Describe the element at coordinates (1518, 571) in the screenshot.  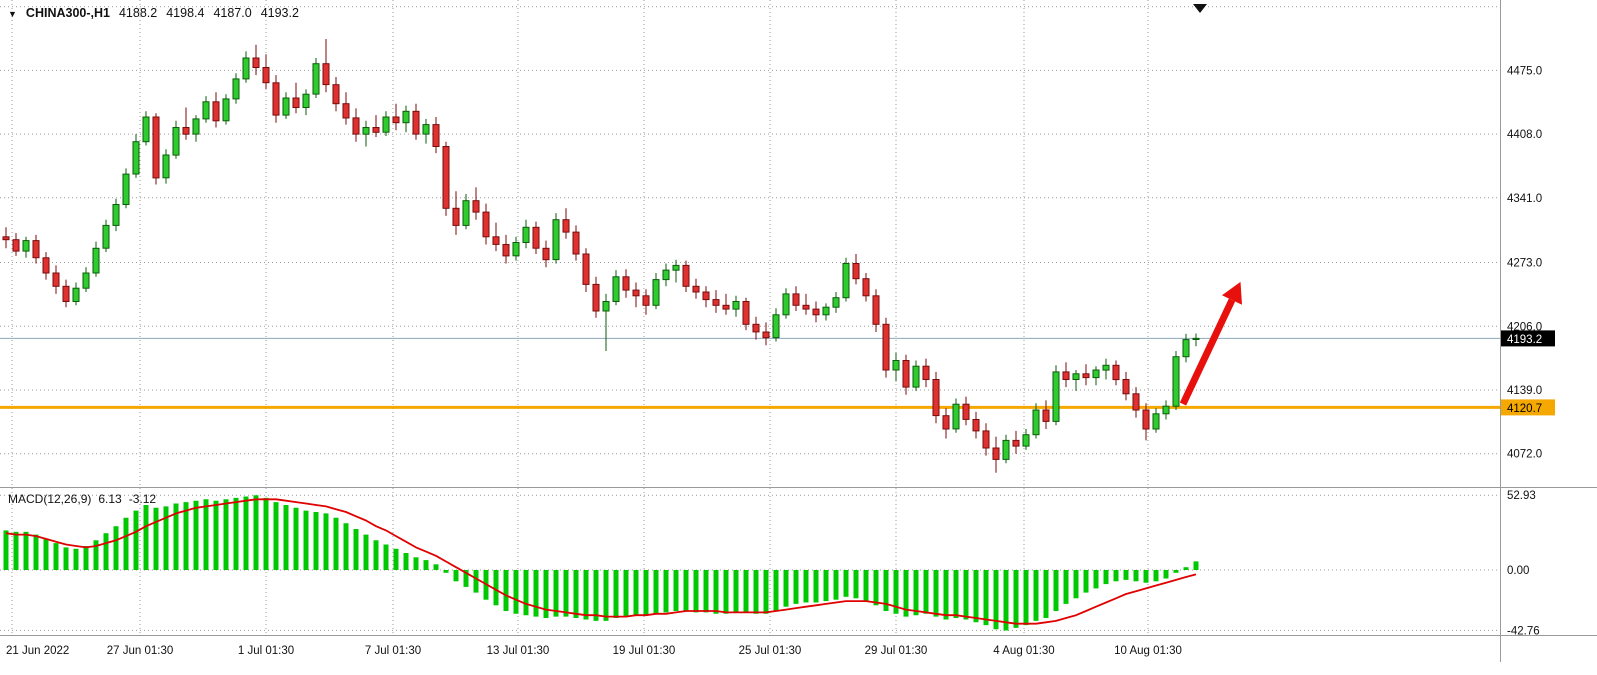
I see `svg-text: 0.00` at that location.